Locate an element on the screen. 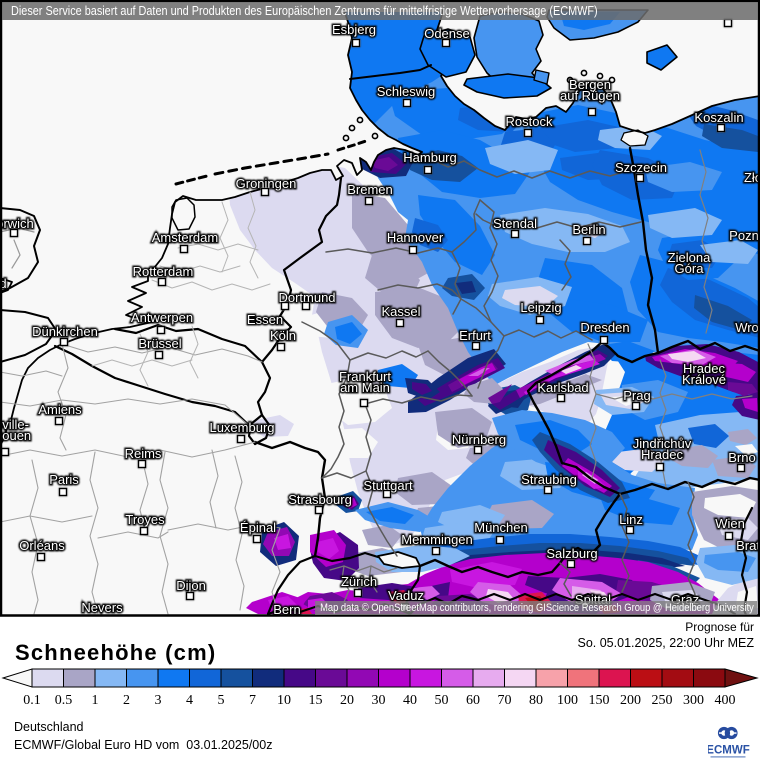  svg-text: Vaduz is located at coordinates (406, 595).